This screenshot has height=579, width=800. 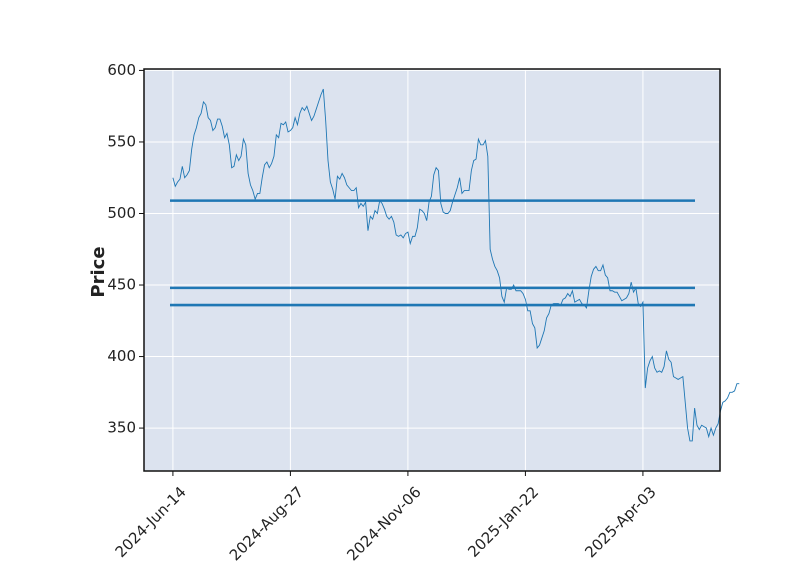 What do you see at coordinates (266, 523) in the screenshot?
I see `x-tick-label: 2024-Aug-27` at bounding box center [266, 523].